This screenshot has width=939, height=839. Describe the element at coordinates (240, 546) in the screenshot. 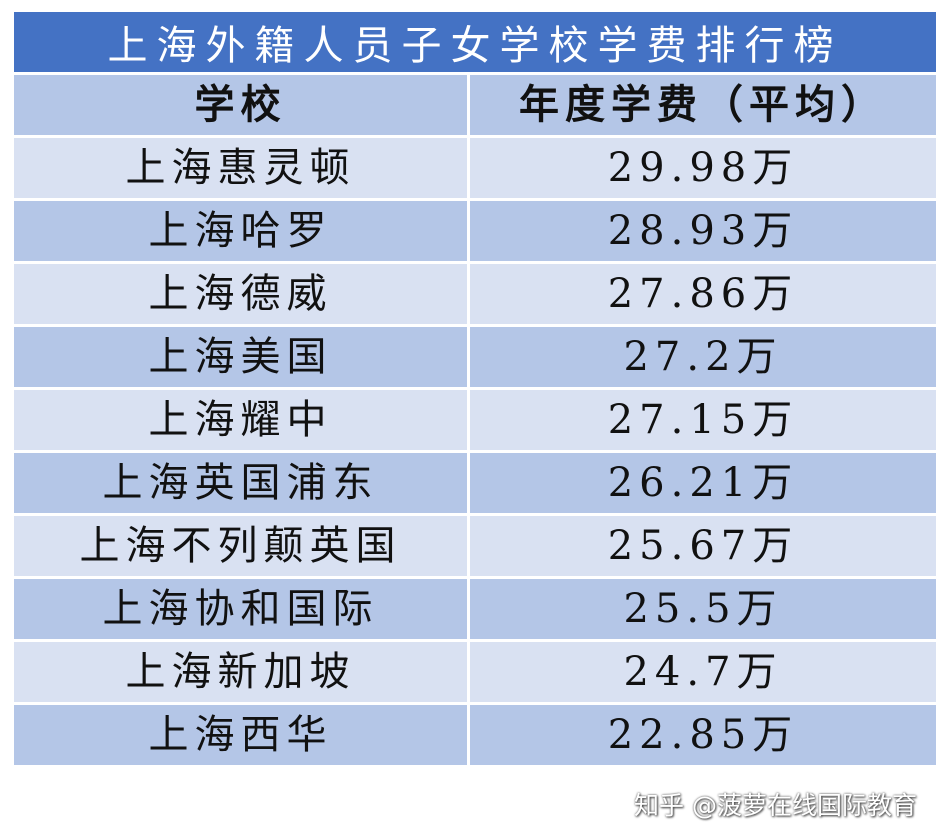

I see `school-name: 上海不列颠英国` at that location.